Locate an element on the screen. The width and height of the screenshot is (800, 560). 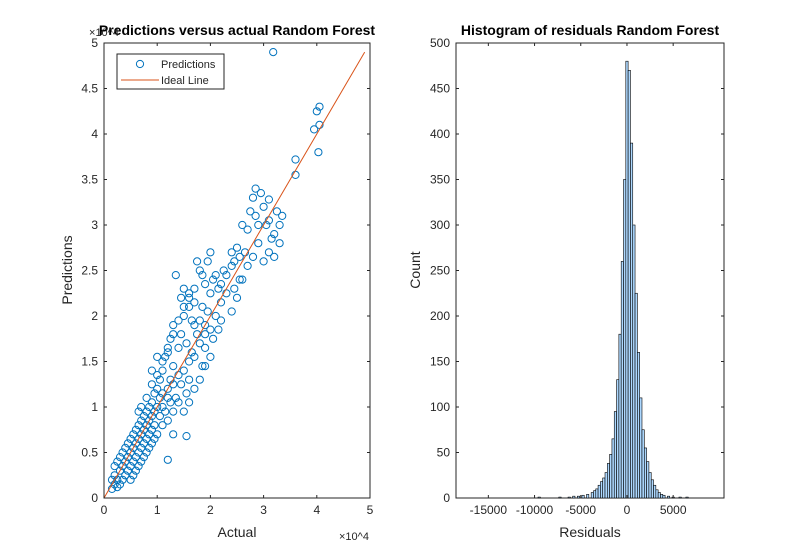
legend-predictions-label: Predictions is located at coordinates (188, 65).